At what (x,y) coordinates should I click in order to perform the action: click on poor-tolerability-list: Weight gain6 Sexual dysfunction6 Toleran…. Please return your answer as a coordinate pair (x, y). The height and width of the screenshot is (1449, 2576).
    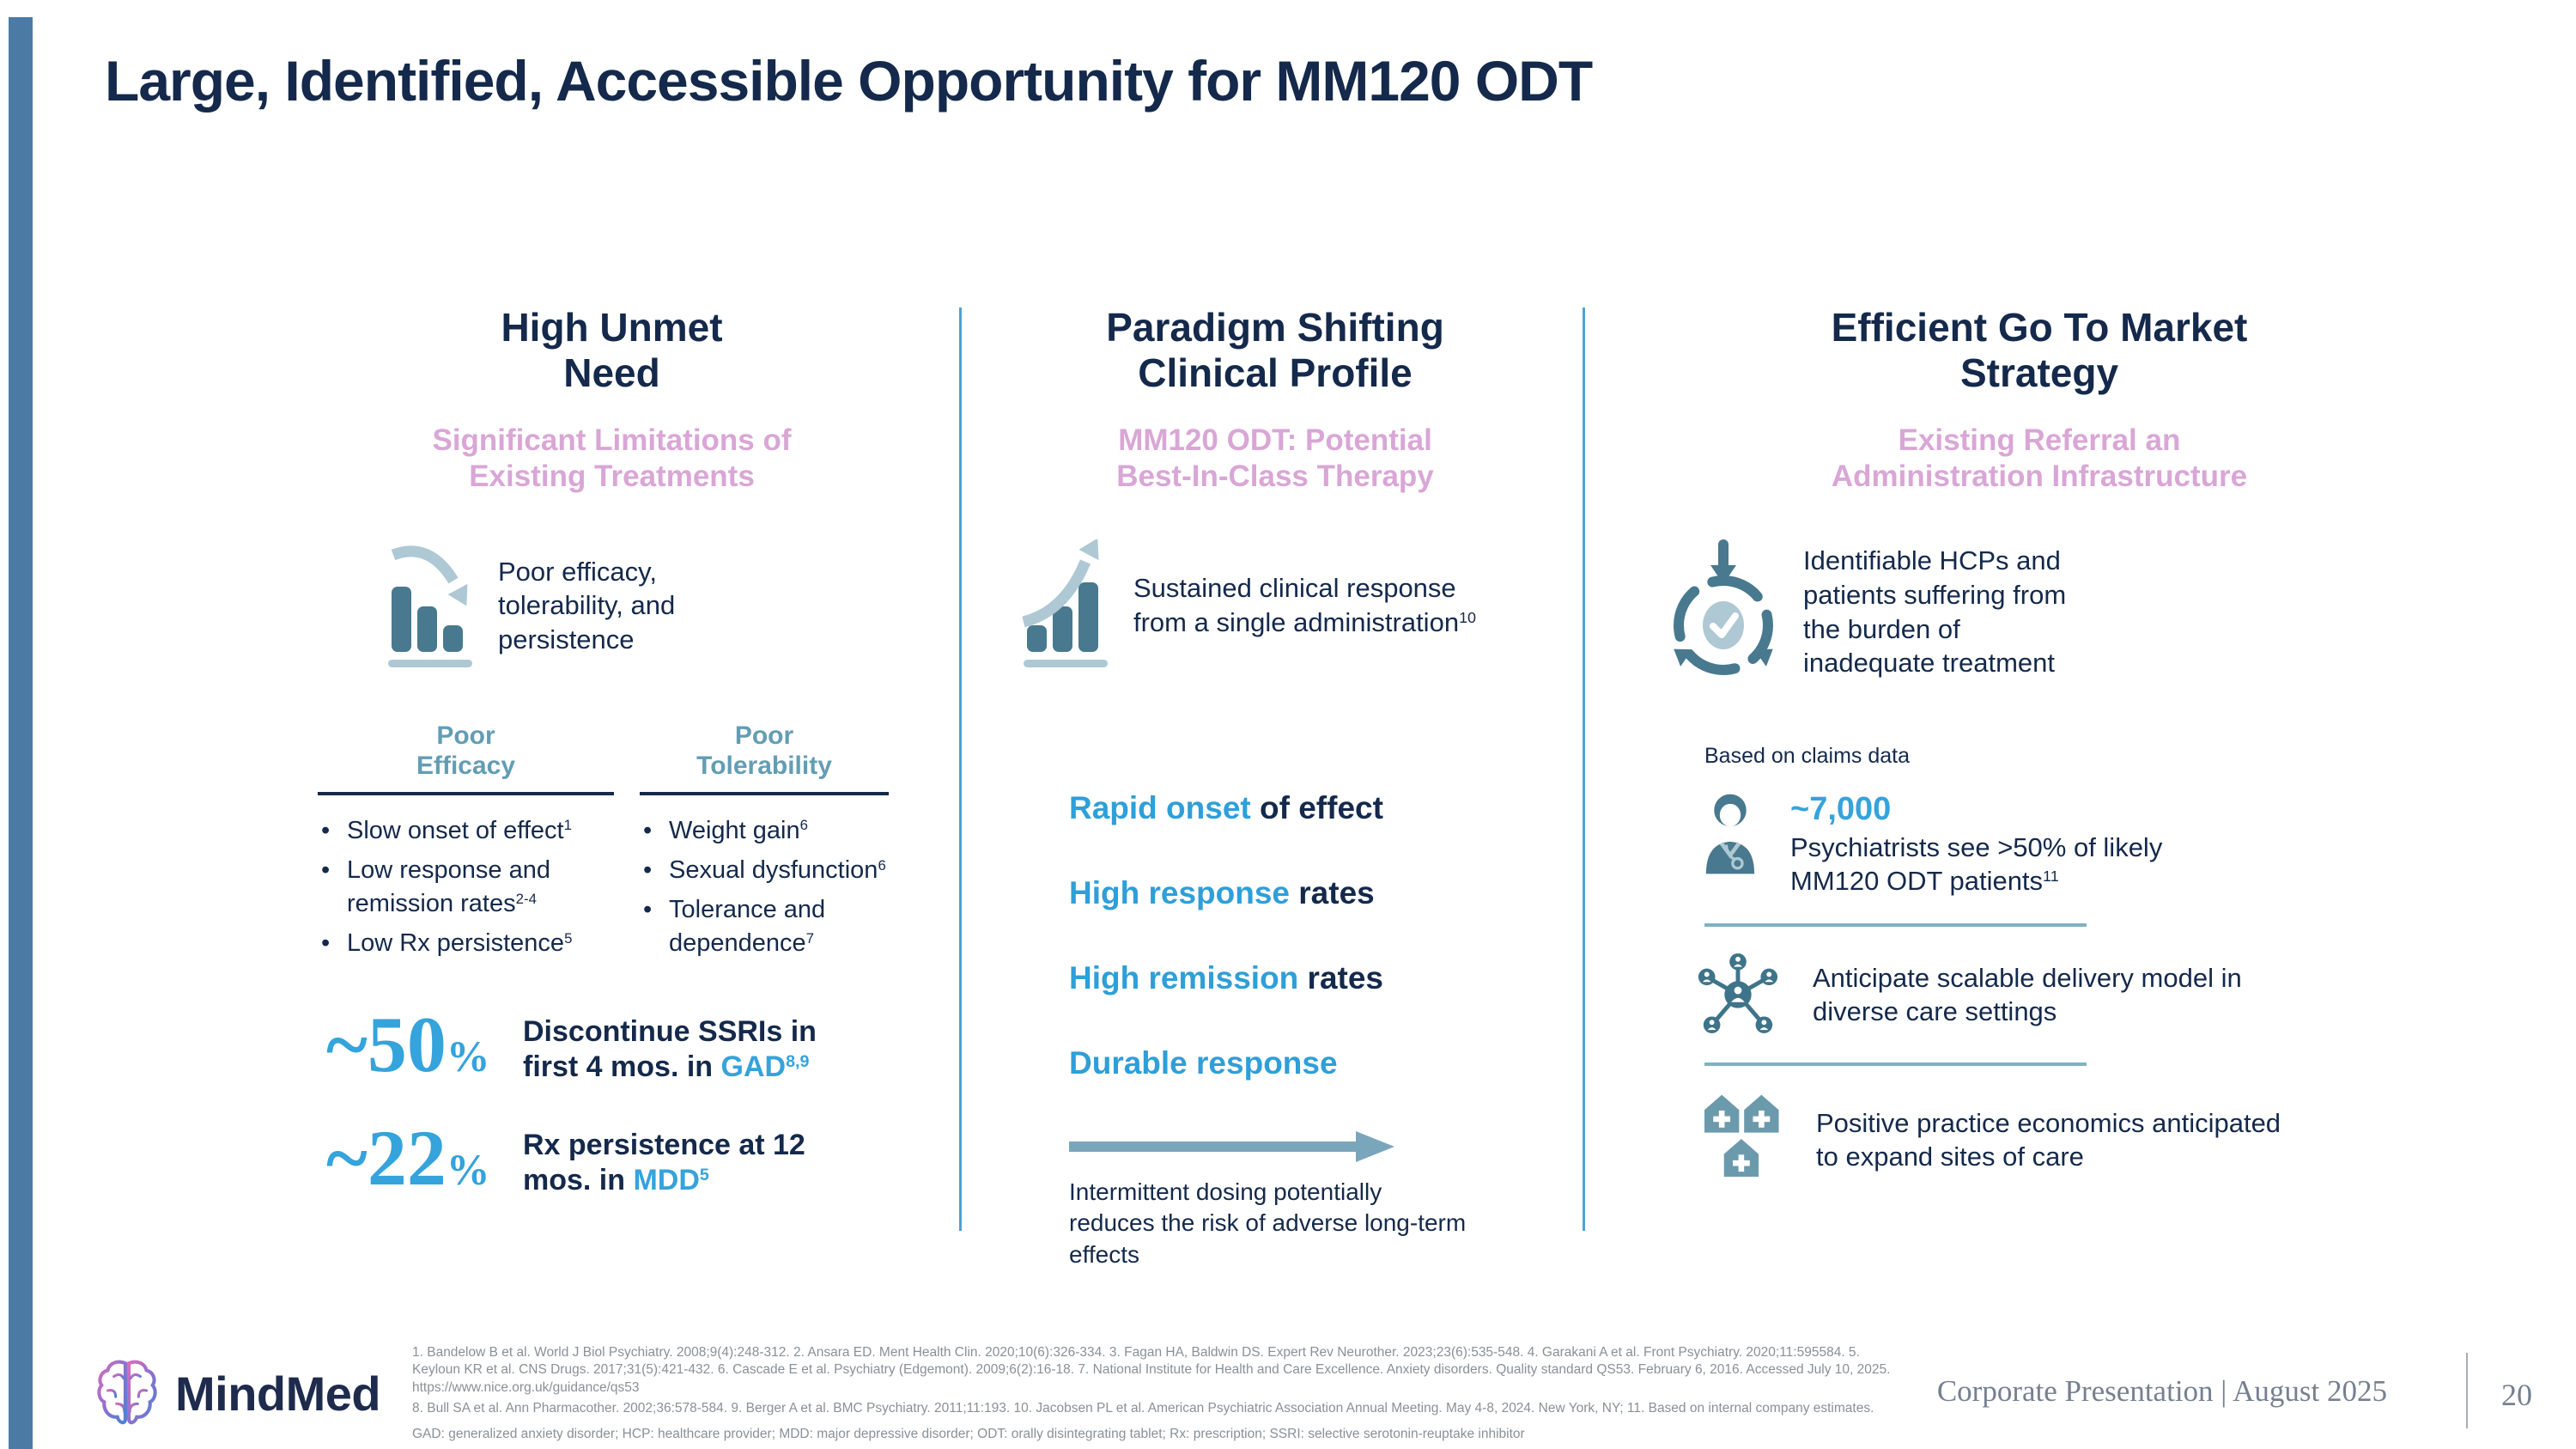
    Looking at the image, I should click on (764, 887).